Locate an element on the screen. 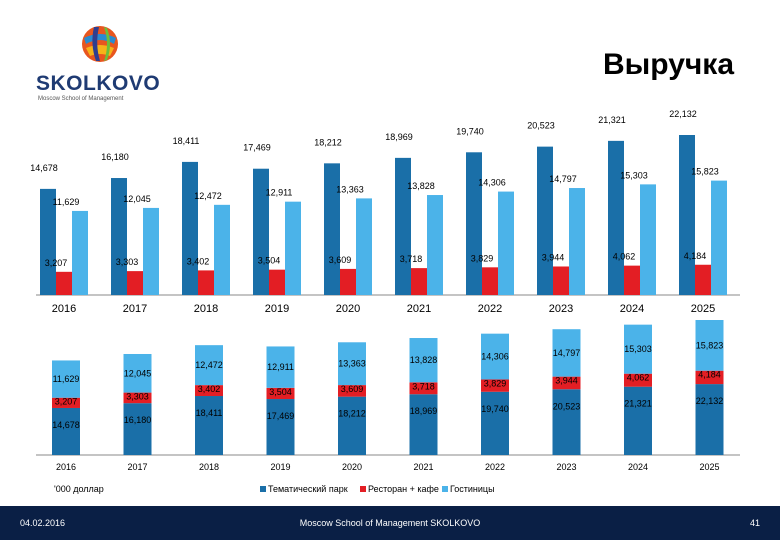  footer-center: Moscow School of Management SKOLKOVO is located at coordinates (390, 523).